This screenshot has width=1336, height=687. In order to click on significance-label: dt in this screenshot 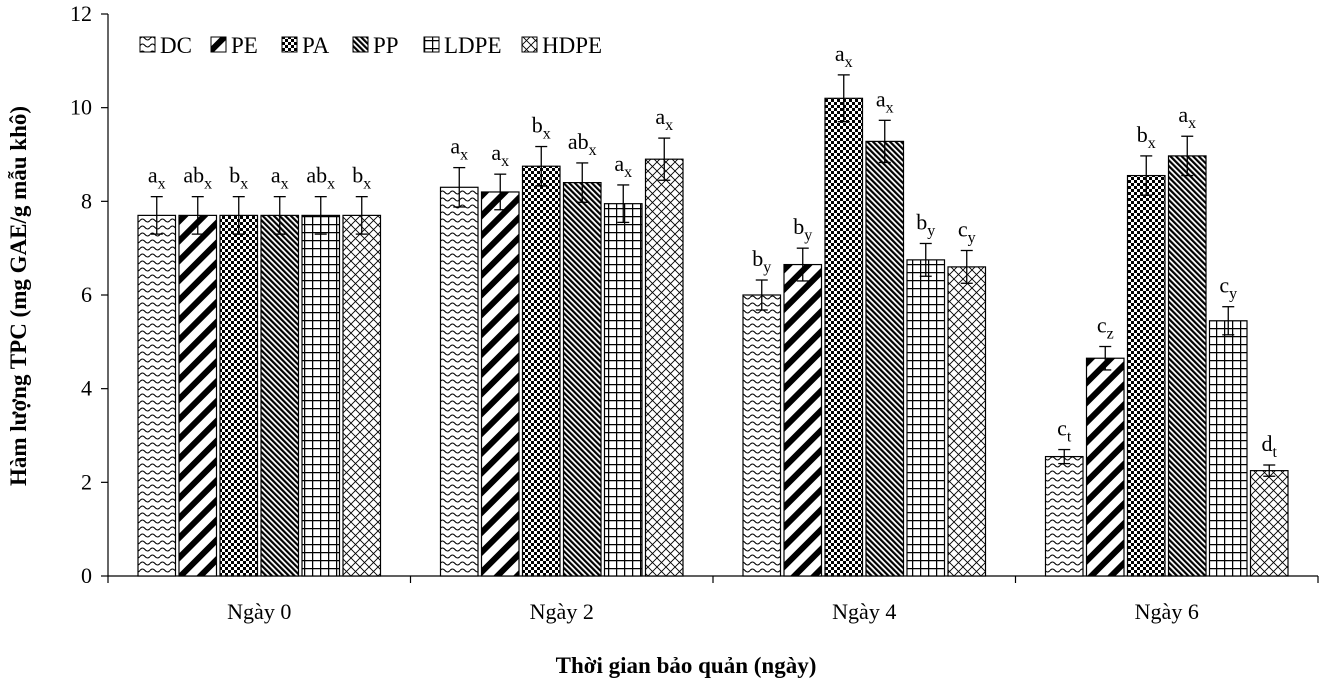, I will do `click(1270, 446)`.